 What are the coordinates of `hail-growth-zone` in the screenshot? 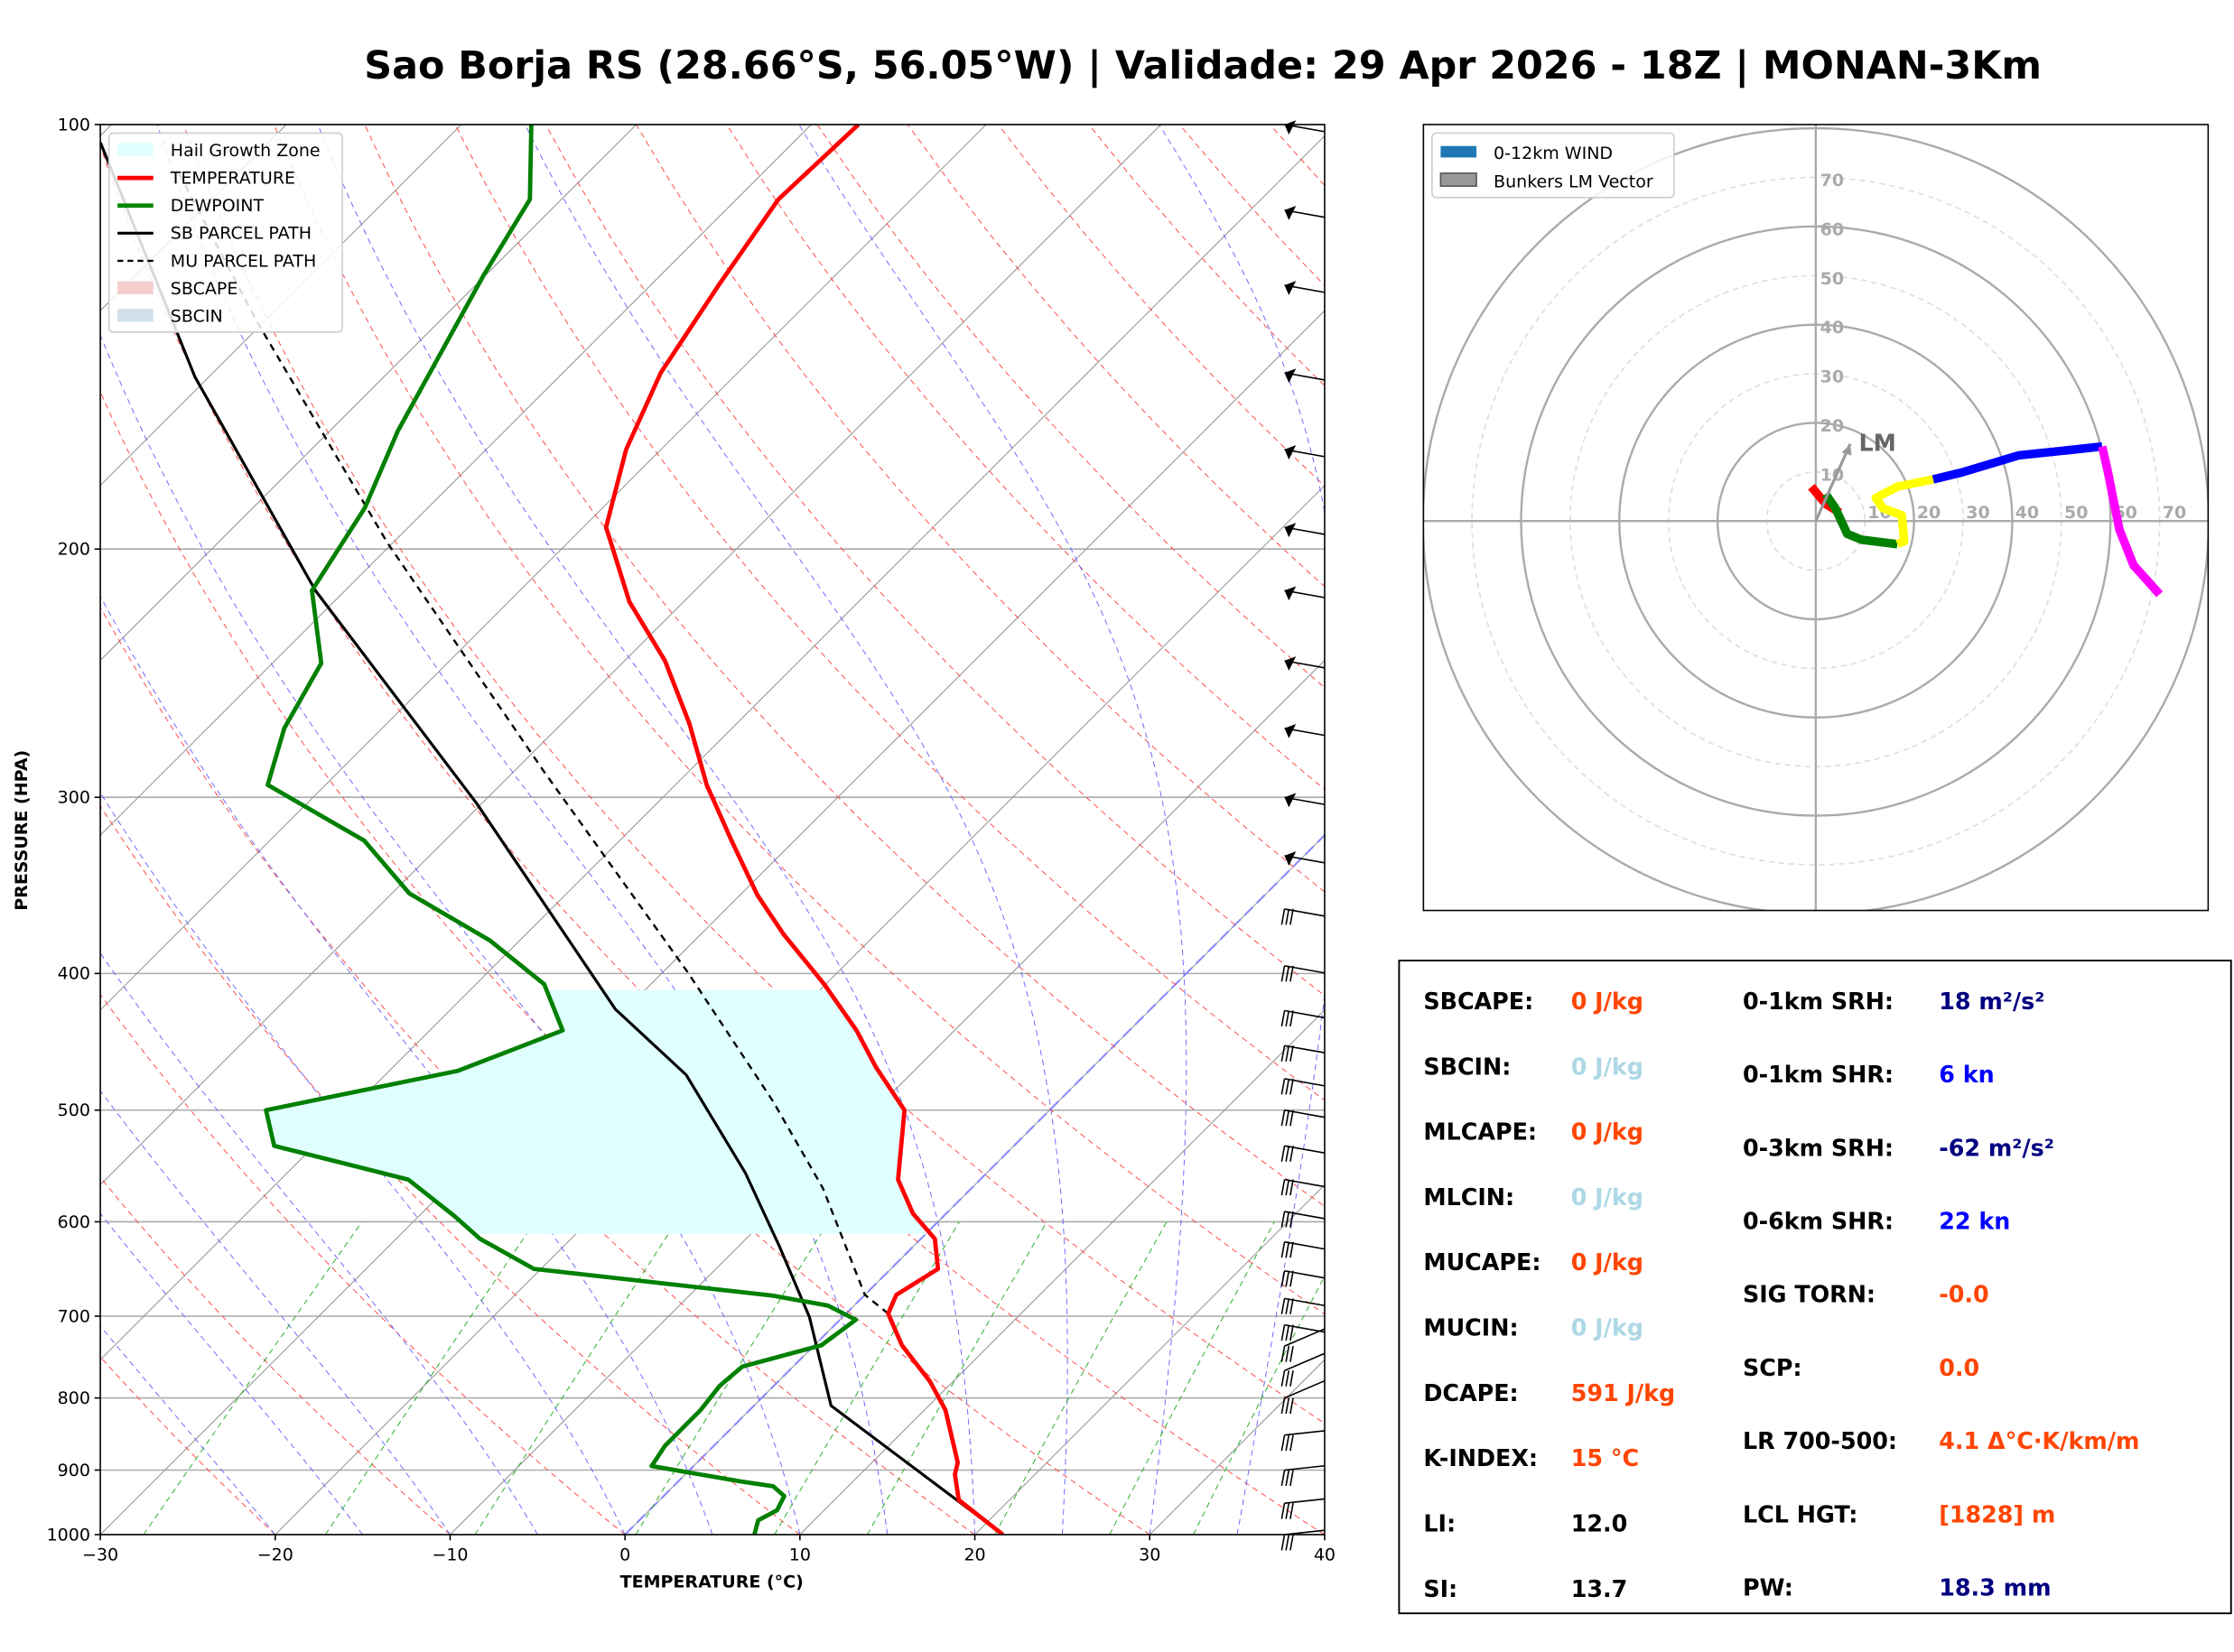 It's located at (598, 1111).